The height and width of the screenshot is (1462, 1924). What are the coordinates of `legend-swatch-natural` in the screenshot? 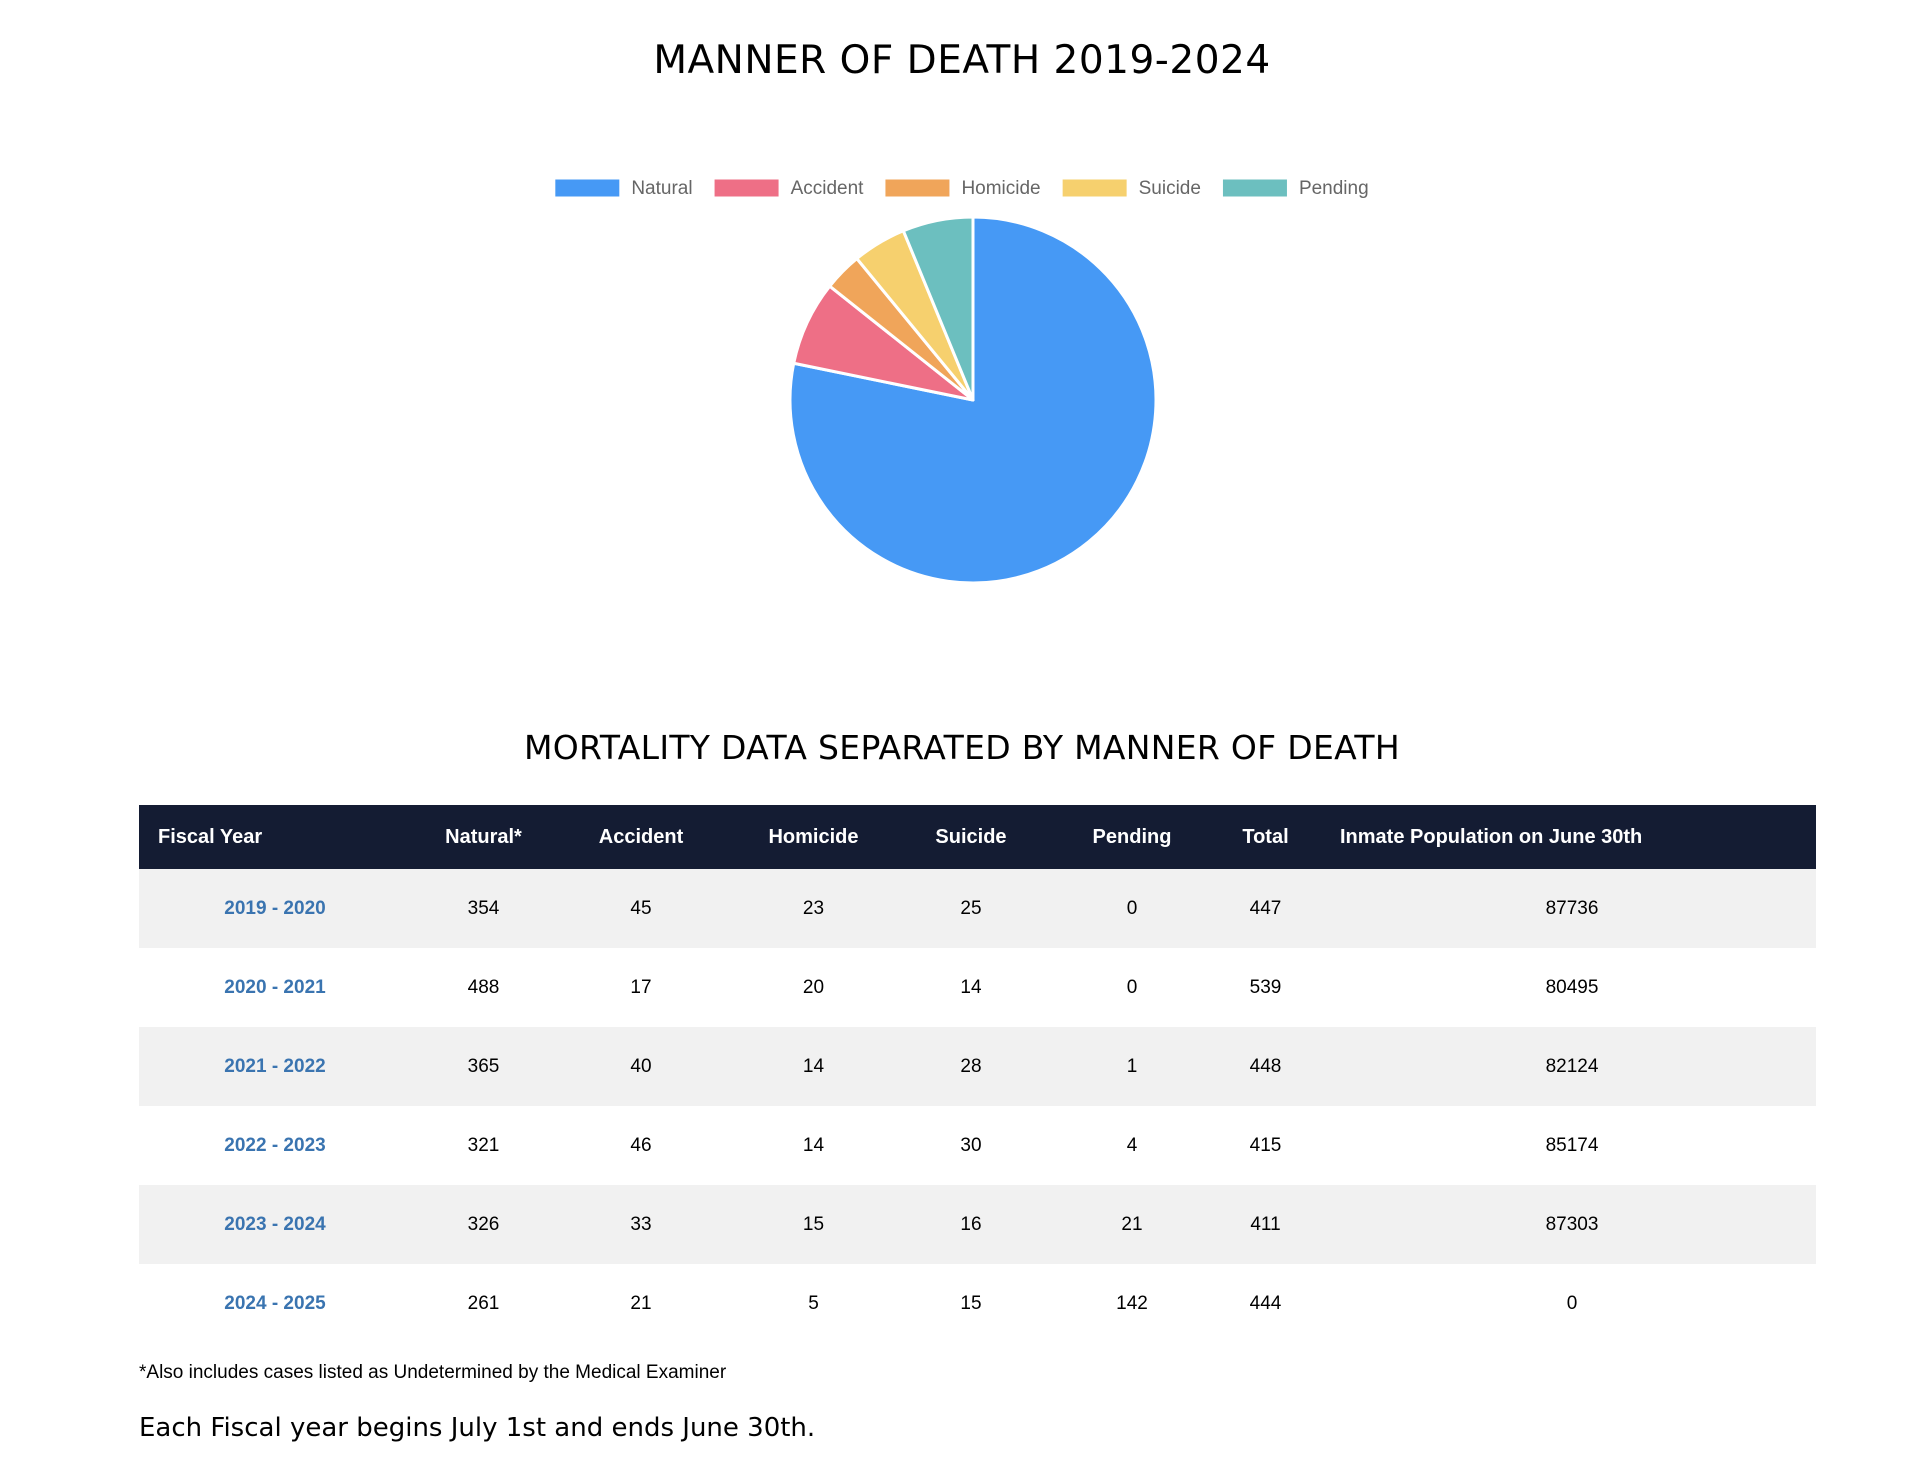 It's located at (587, 188).